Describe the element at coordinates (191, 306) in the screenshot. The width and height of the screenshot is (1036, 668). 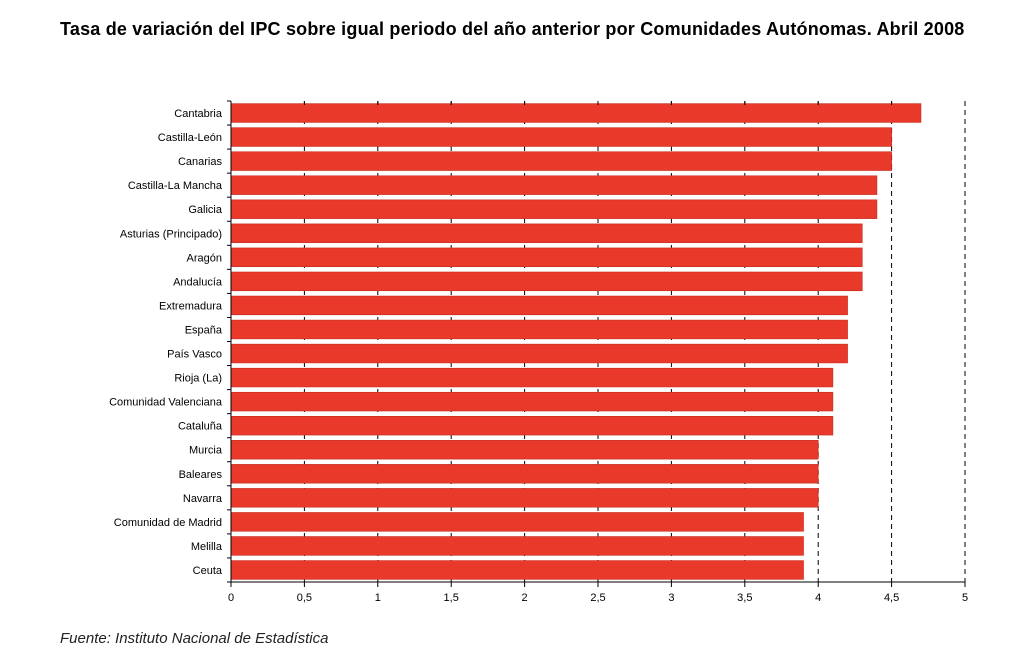
I see `category-label: Extremadura` at that location.